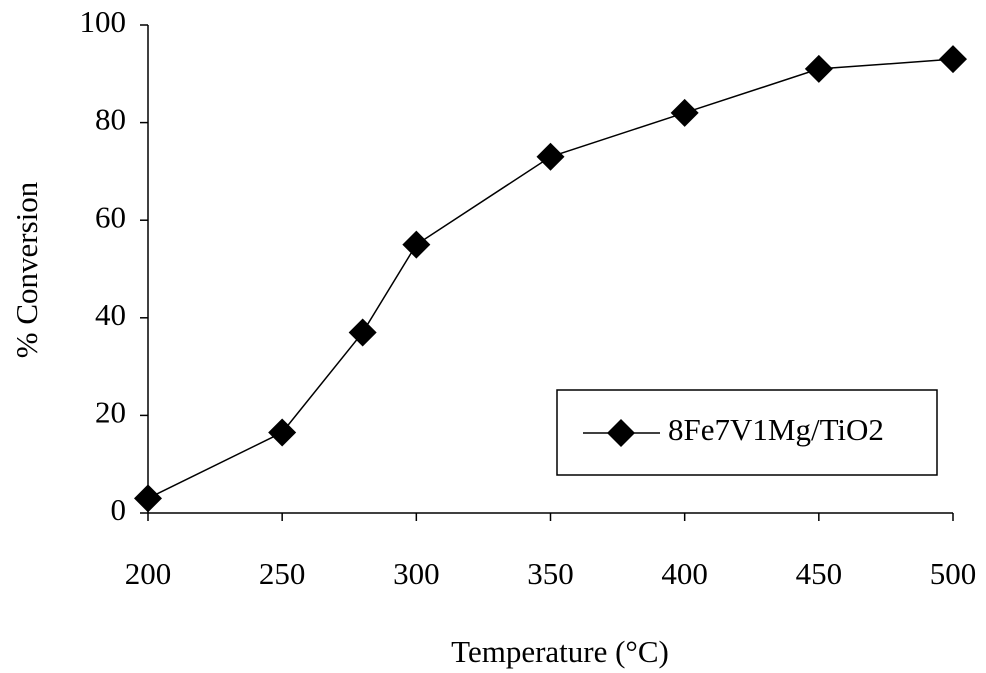 The height and width of the screenshot is (673, 986). Describe the element at coordinates (26, 269) in the screenshot. I see `y-axis-title: % Conversion` at that location.